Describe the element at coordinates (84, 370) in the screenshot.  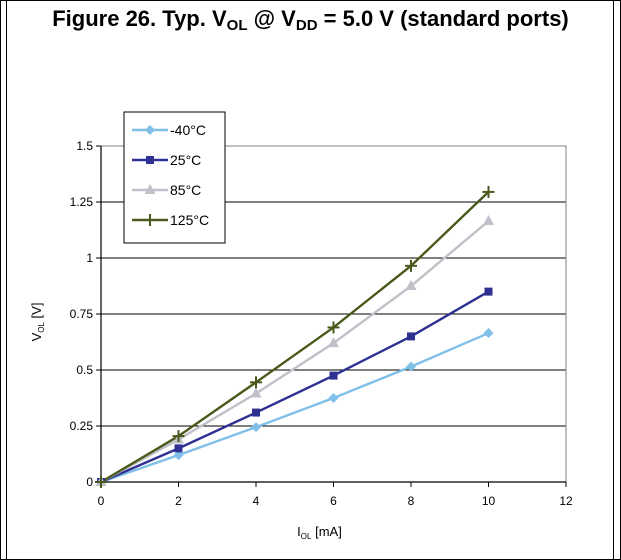
I see `y-tick-label: 0.5` at that location.